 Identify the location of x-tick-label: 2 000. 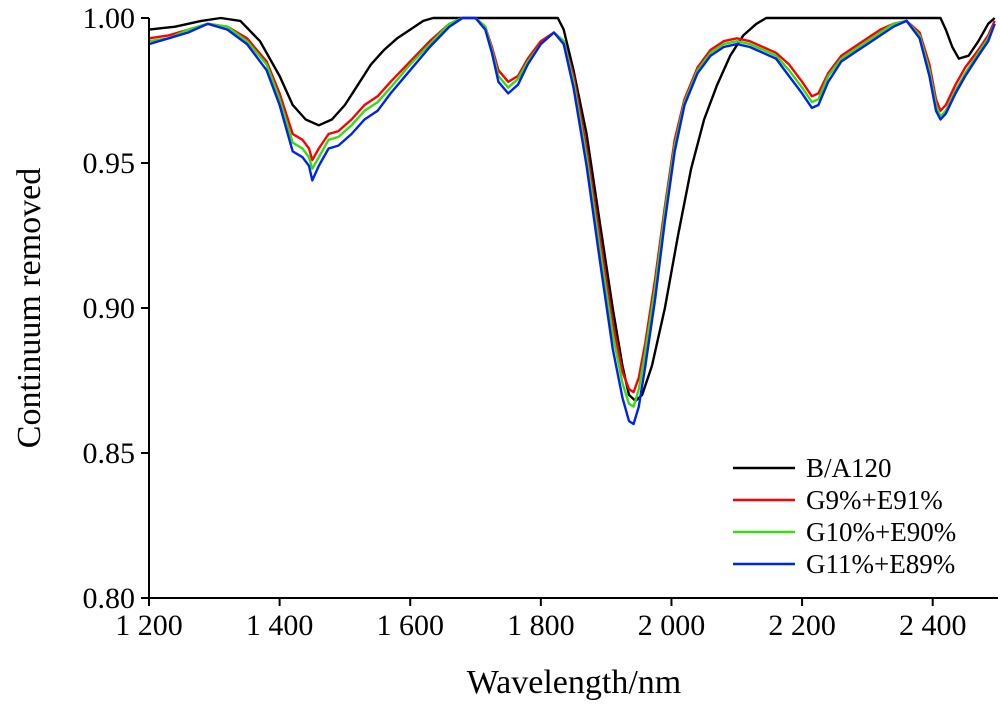
(672, 625).